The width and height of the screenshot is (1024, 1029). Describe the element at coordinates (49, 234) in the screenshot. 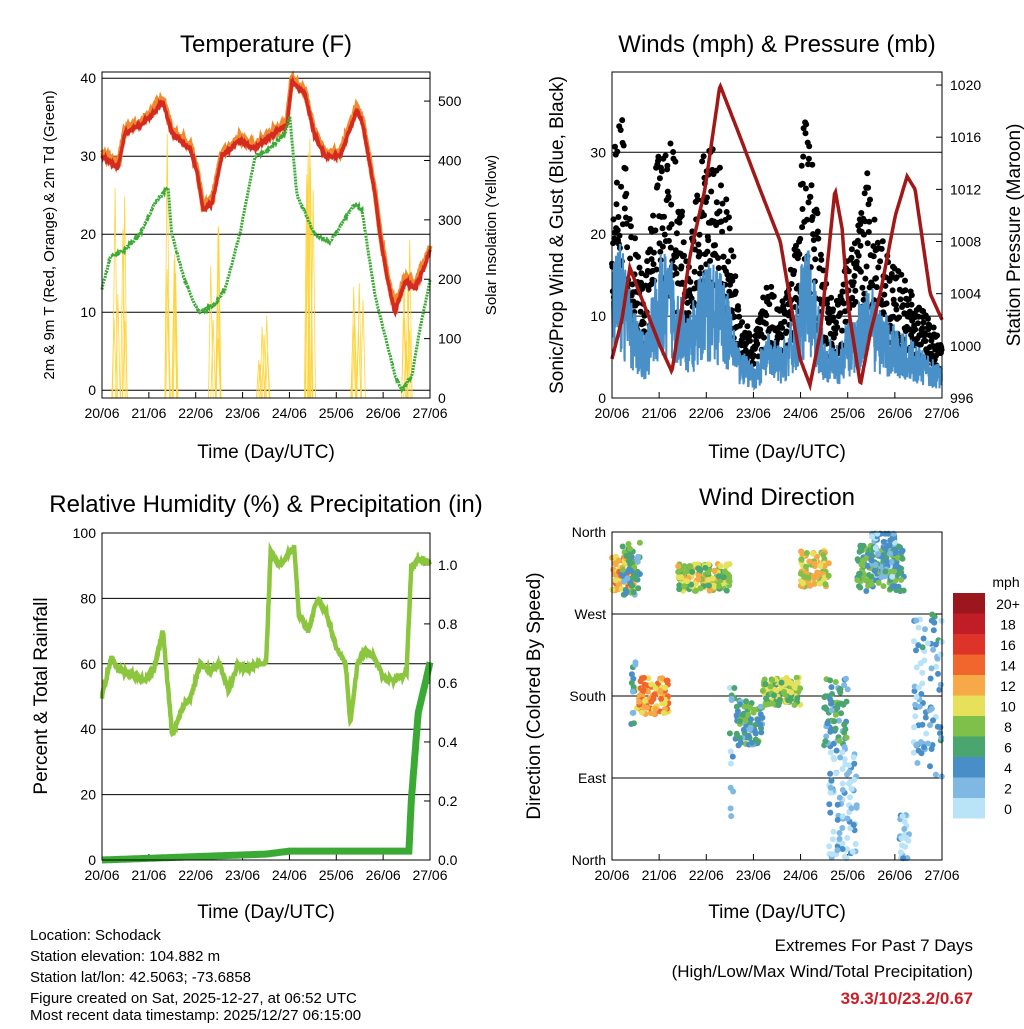

I see `temperature-ylabel: 2m & 9m T (Red, Orange) & 2m Td (Green)` at that location.